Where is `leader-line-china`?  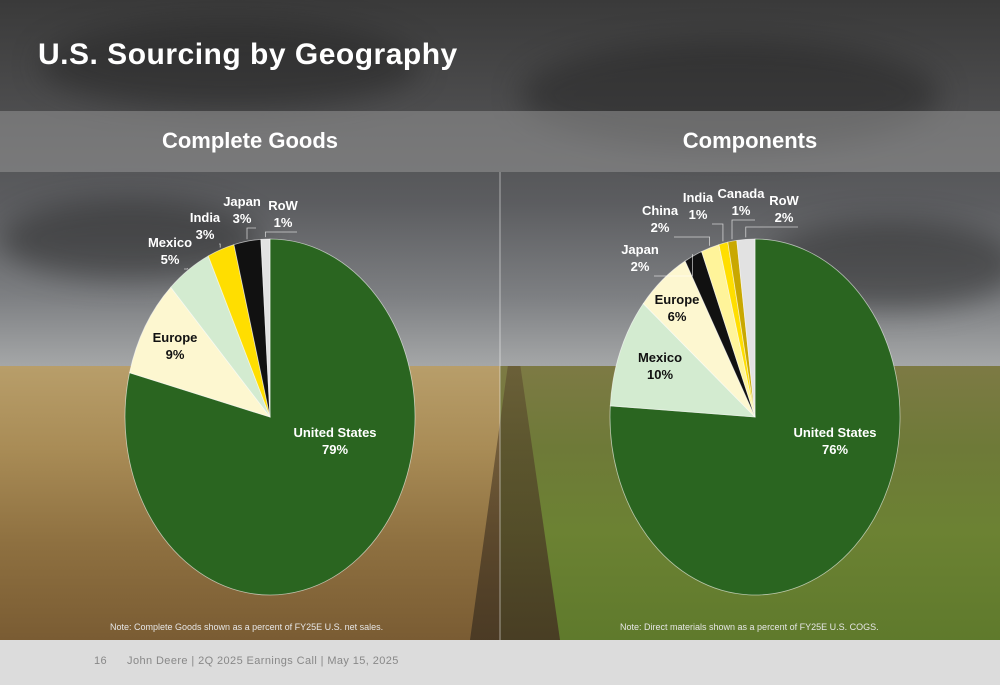
leader-line-china is located at coordinates (692, 241).